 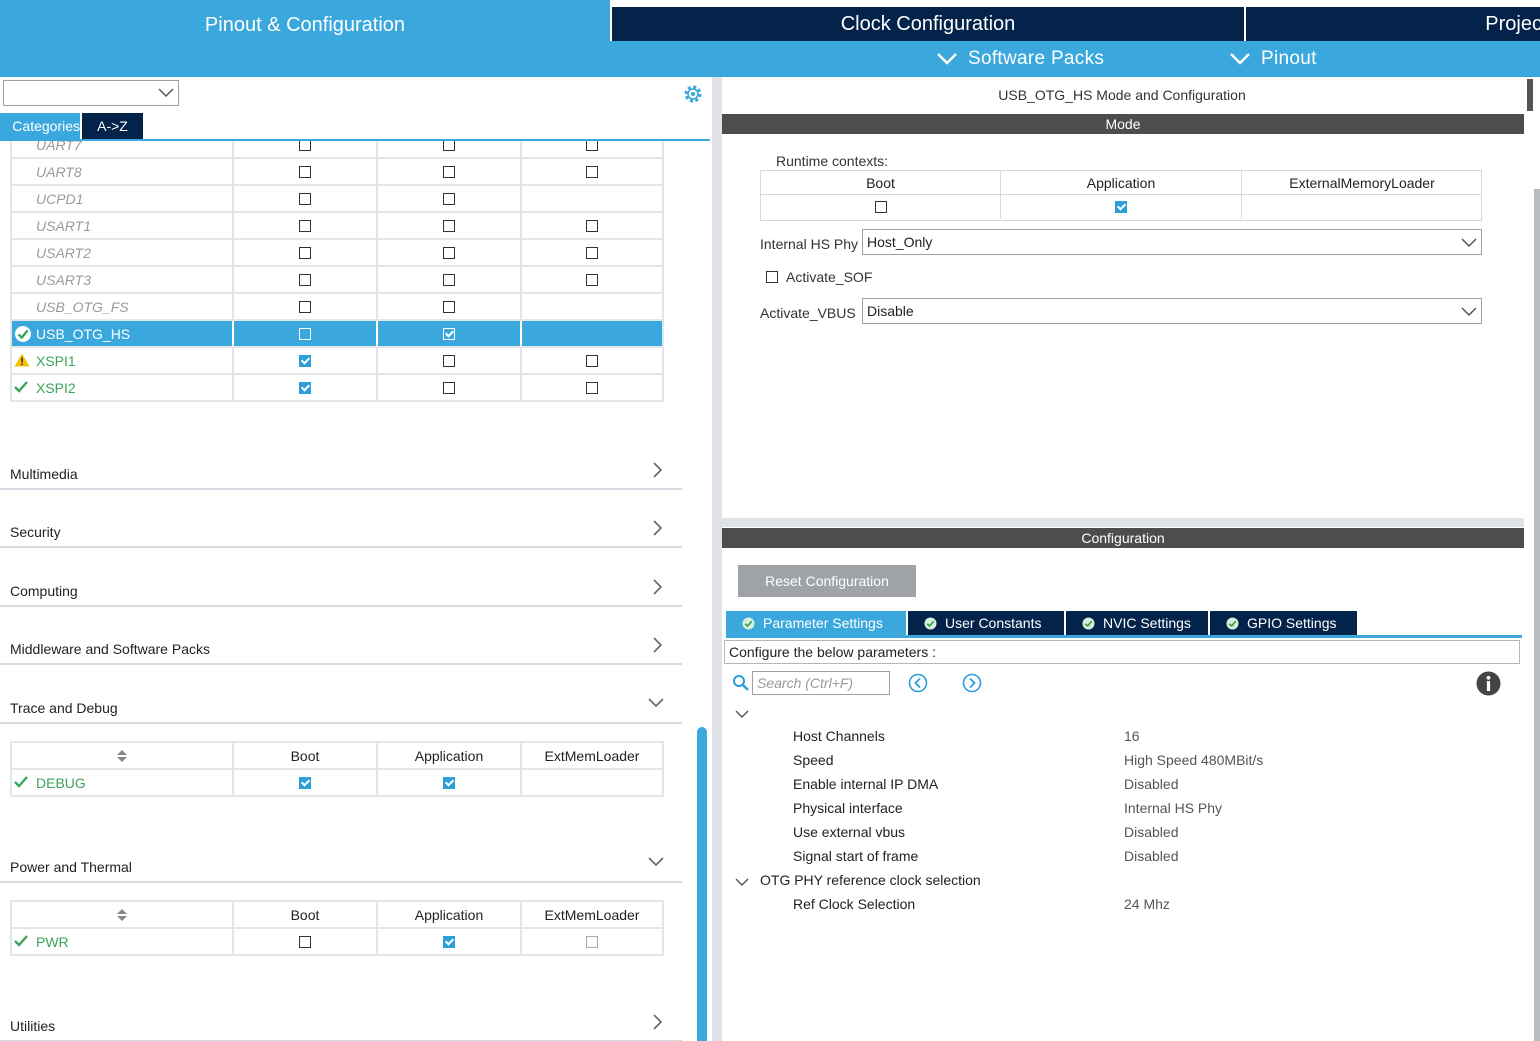 I want to click on tab-label: GPIO Settings, so click(x=1292, y=623).